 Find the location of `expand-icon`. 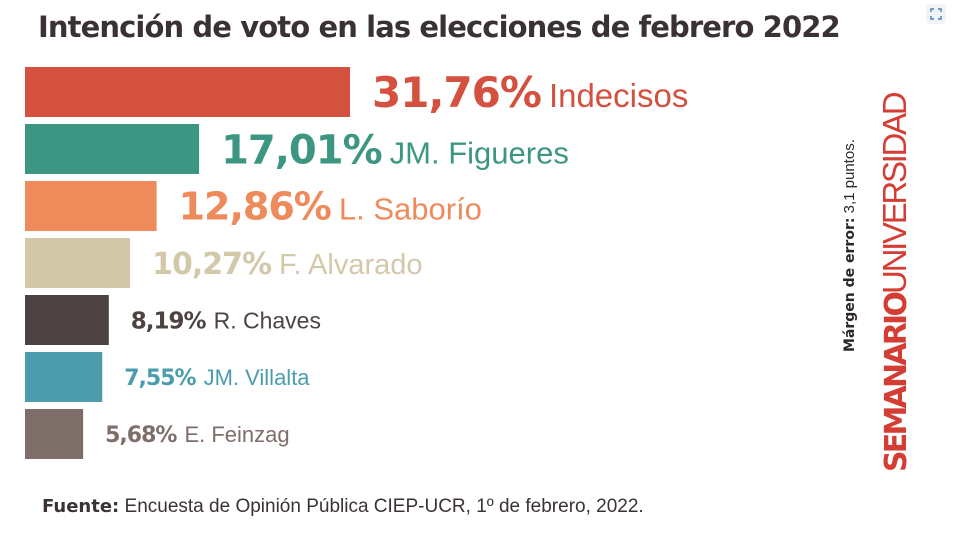

expand-icon is located at coordinates (936, 14).